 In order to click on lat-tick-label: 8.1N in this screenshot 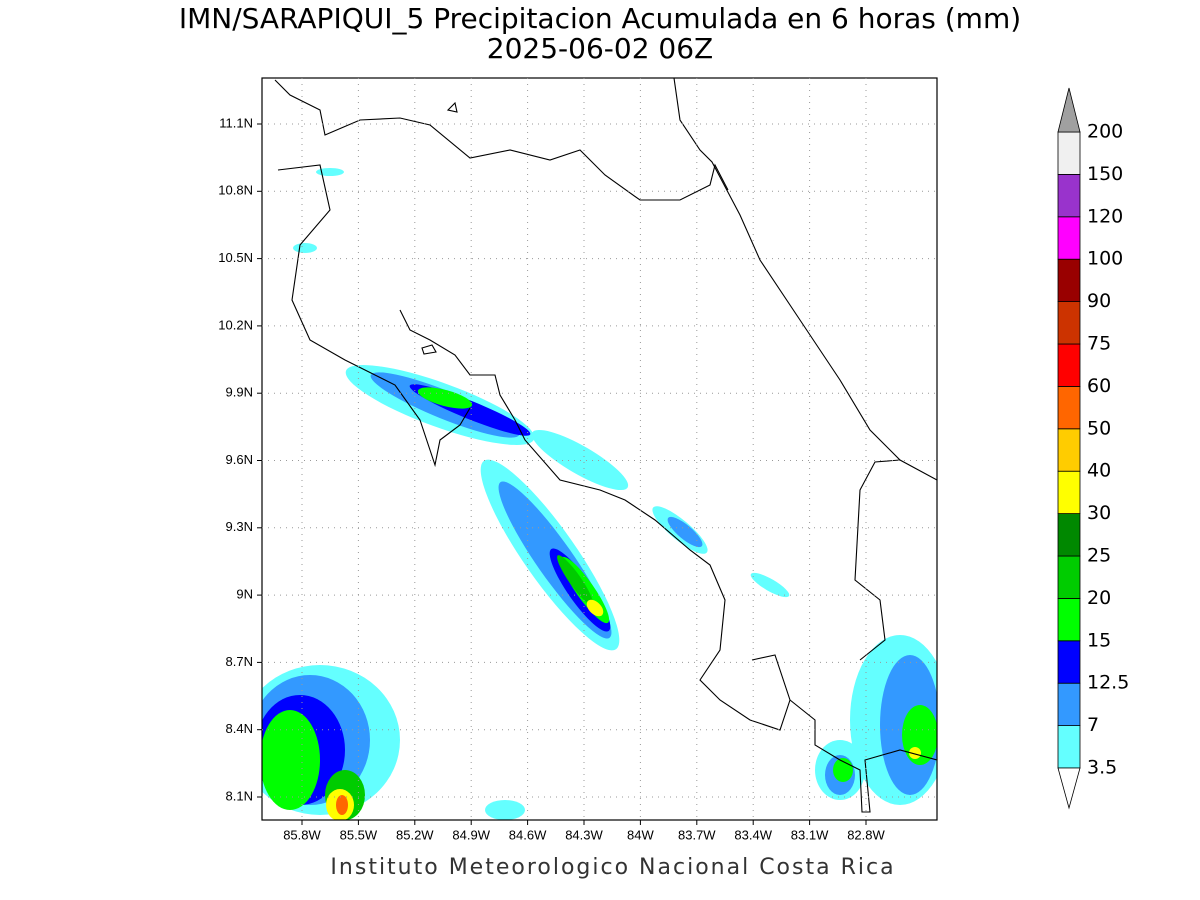, I will do `click(239, 795)`.